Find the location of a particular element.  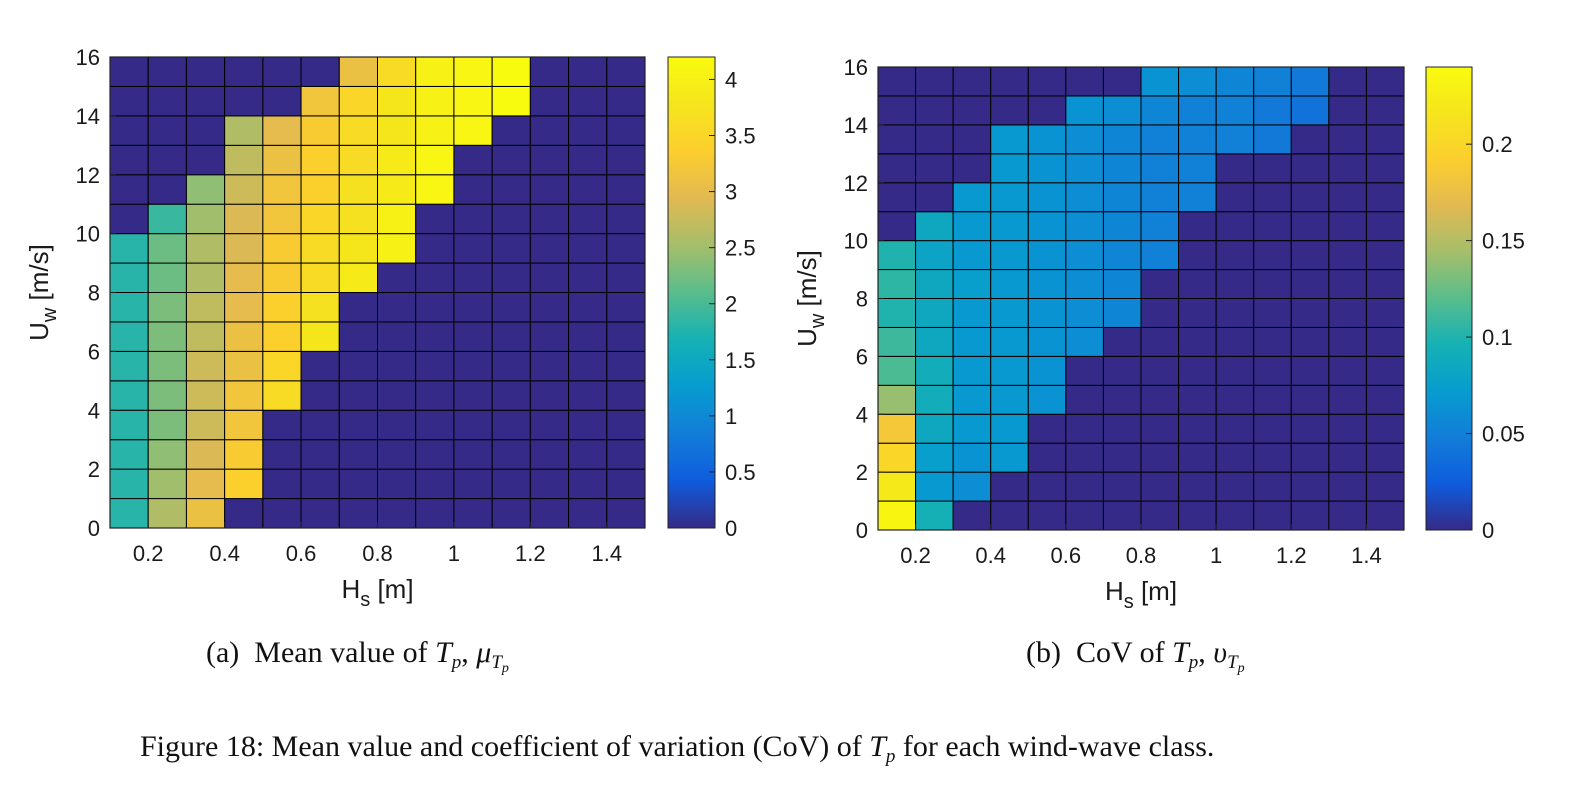

heatmap-cell-r5-c8 is located at coordinates (1197, 370).